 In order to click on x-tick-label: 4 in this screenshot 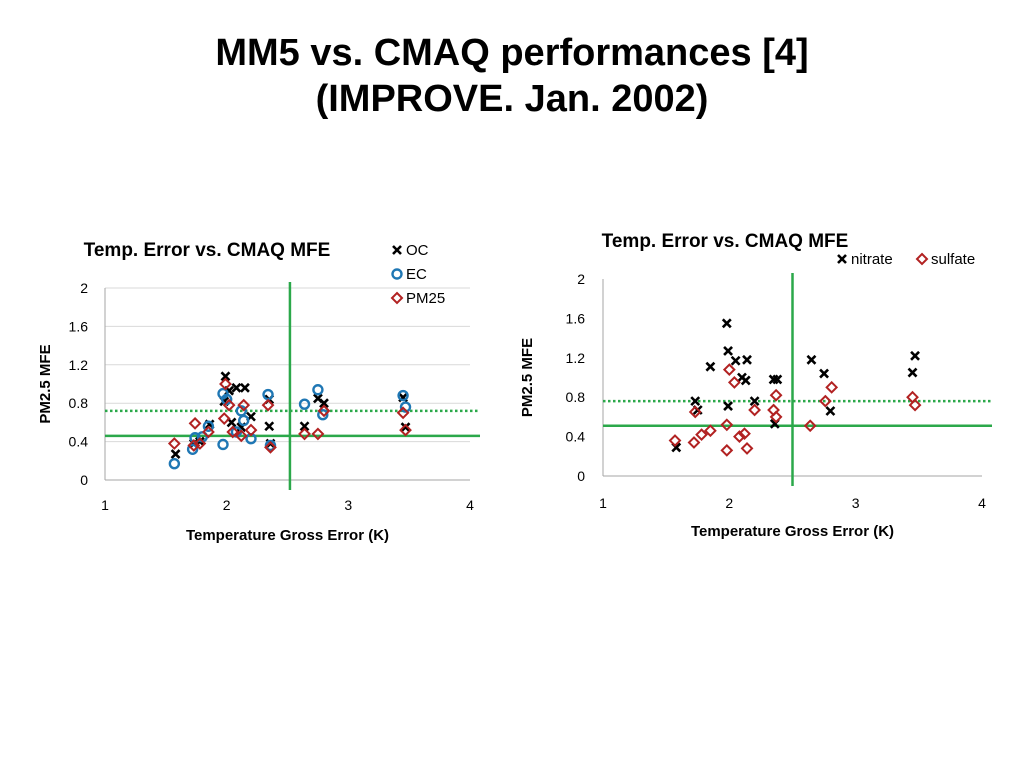, I will do `click(470, 505)`.